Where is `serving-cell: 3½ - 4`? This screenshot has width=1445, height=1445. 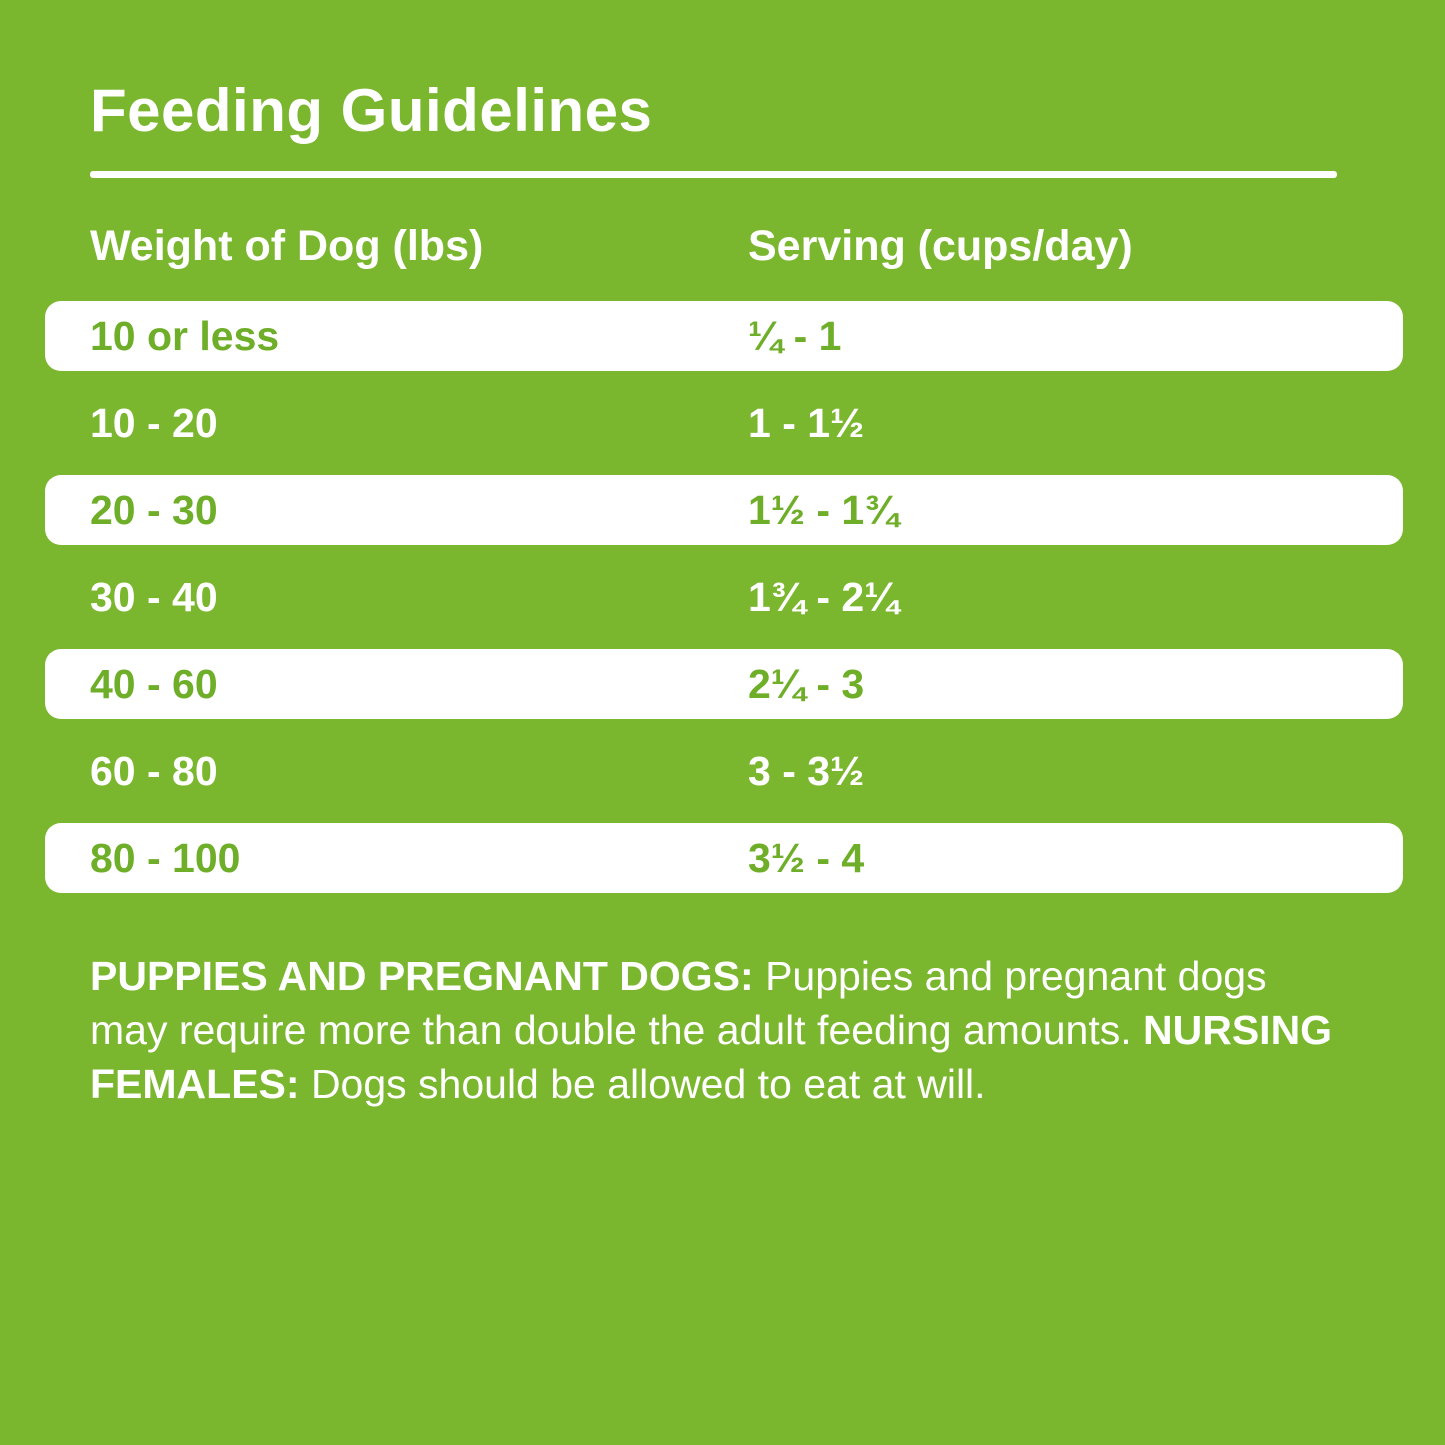 serving-cell: 3½ - 4 is located at coordinates (806, 857).